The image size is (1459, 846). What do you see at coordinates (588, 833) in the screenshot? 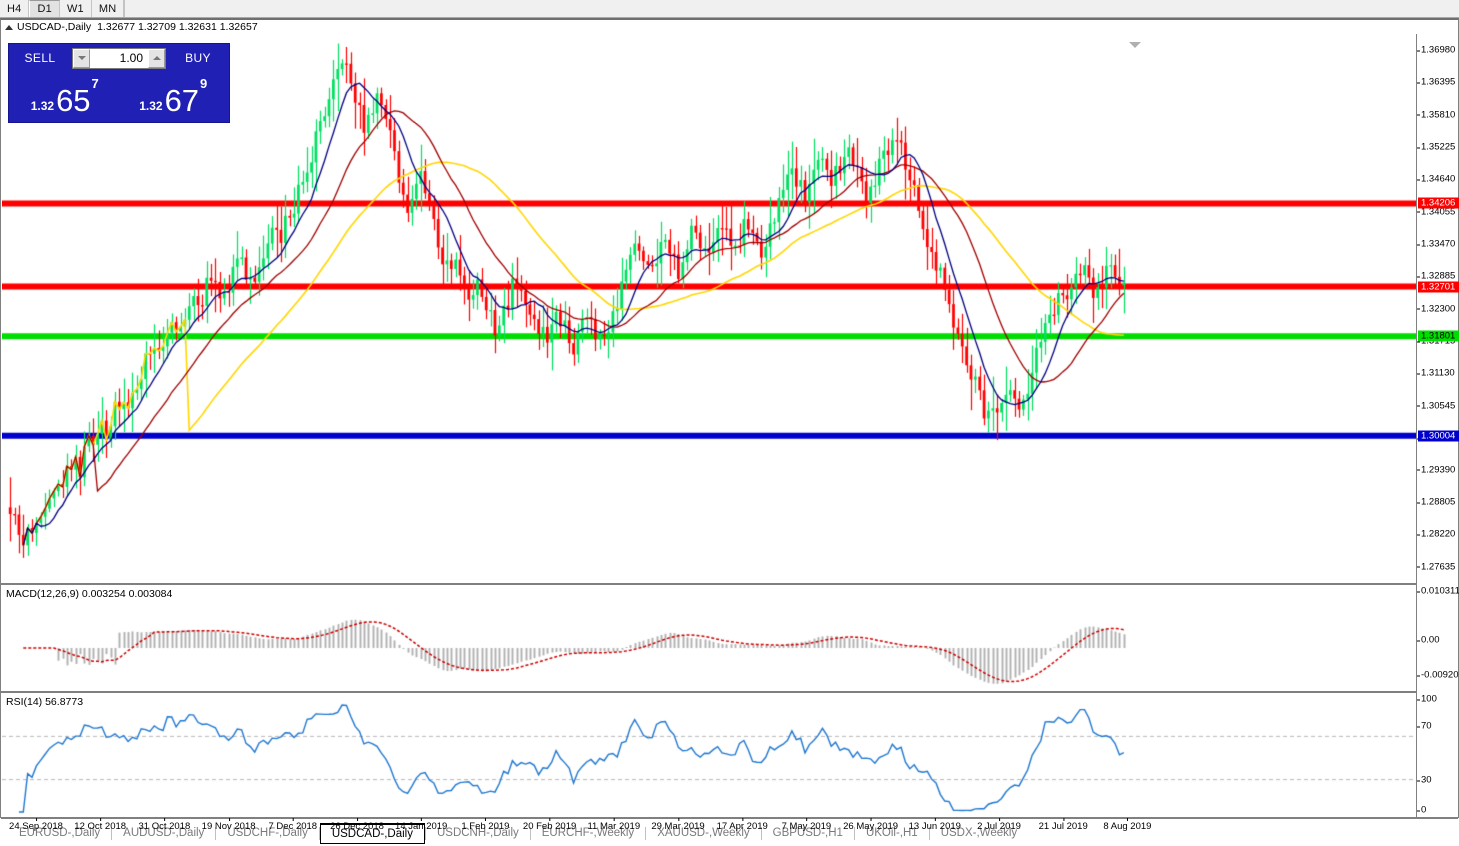
I see `chart-tab-eurchfweekly: EURCHF-,Weekly` at bounding box center [588, 833].